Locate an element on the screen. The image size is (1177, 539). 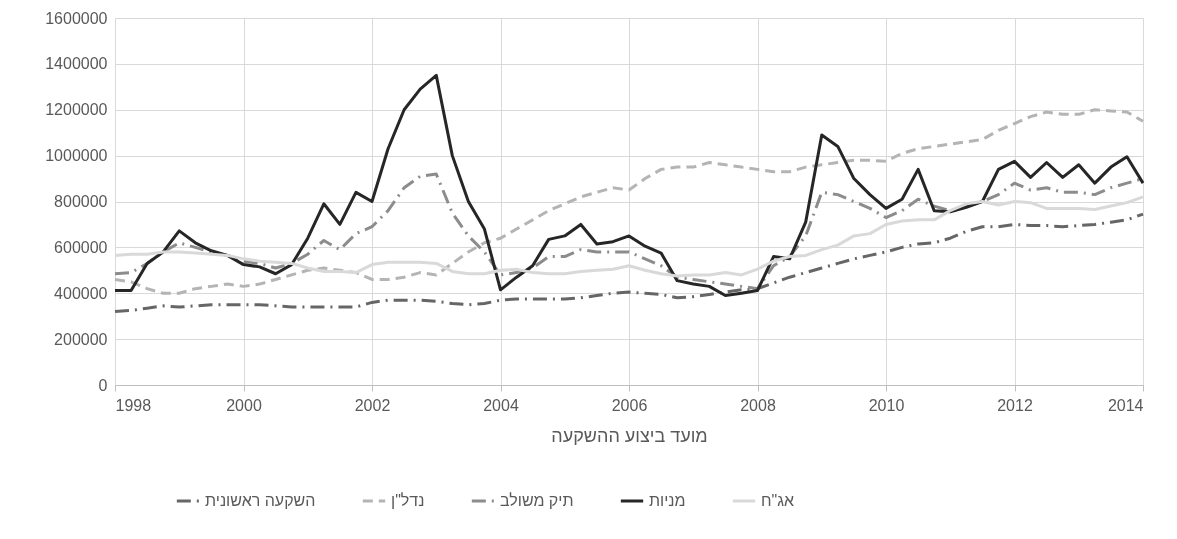
x-tick-label: 2006 is located at coordinates (629, 405).